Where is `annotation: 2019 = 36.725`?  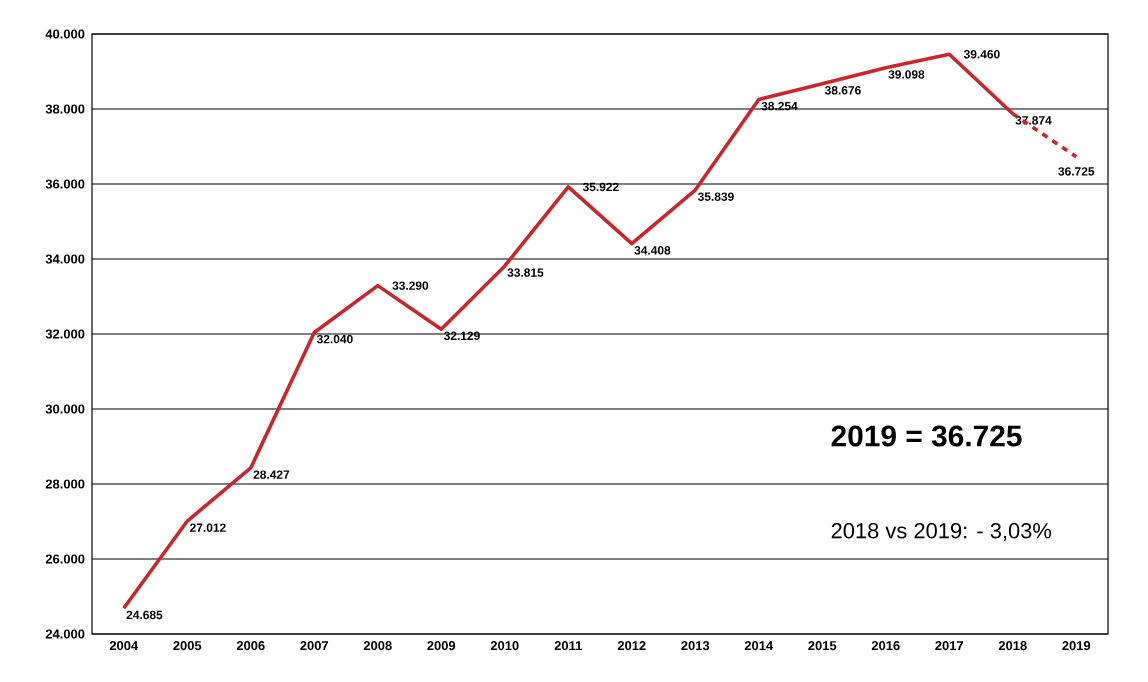
annotation: 2019 = 36.725 is located at coordinates (926, 436).